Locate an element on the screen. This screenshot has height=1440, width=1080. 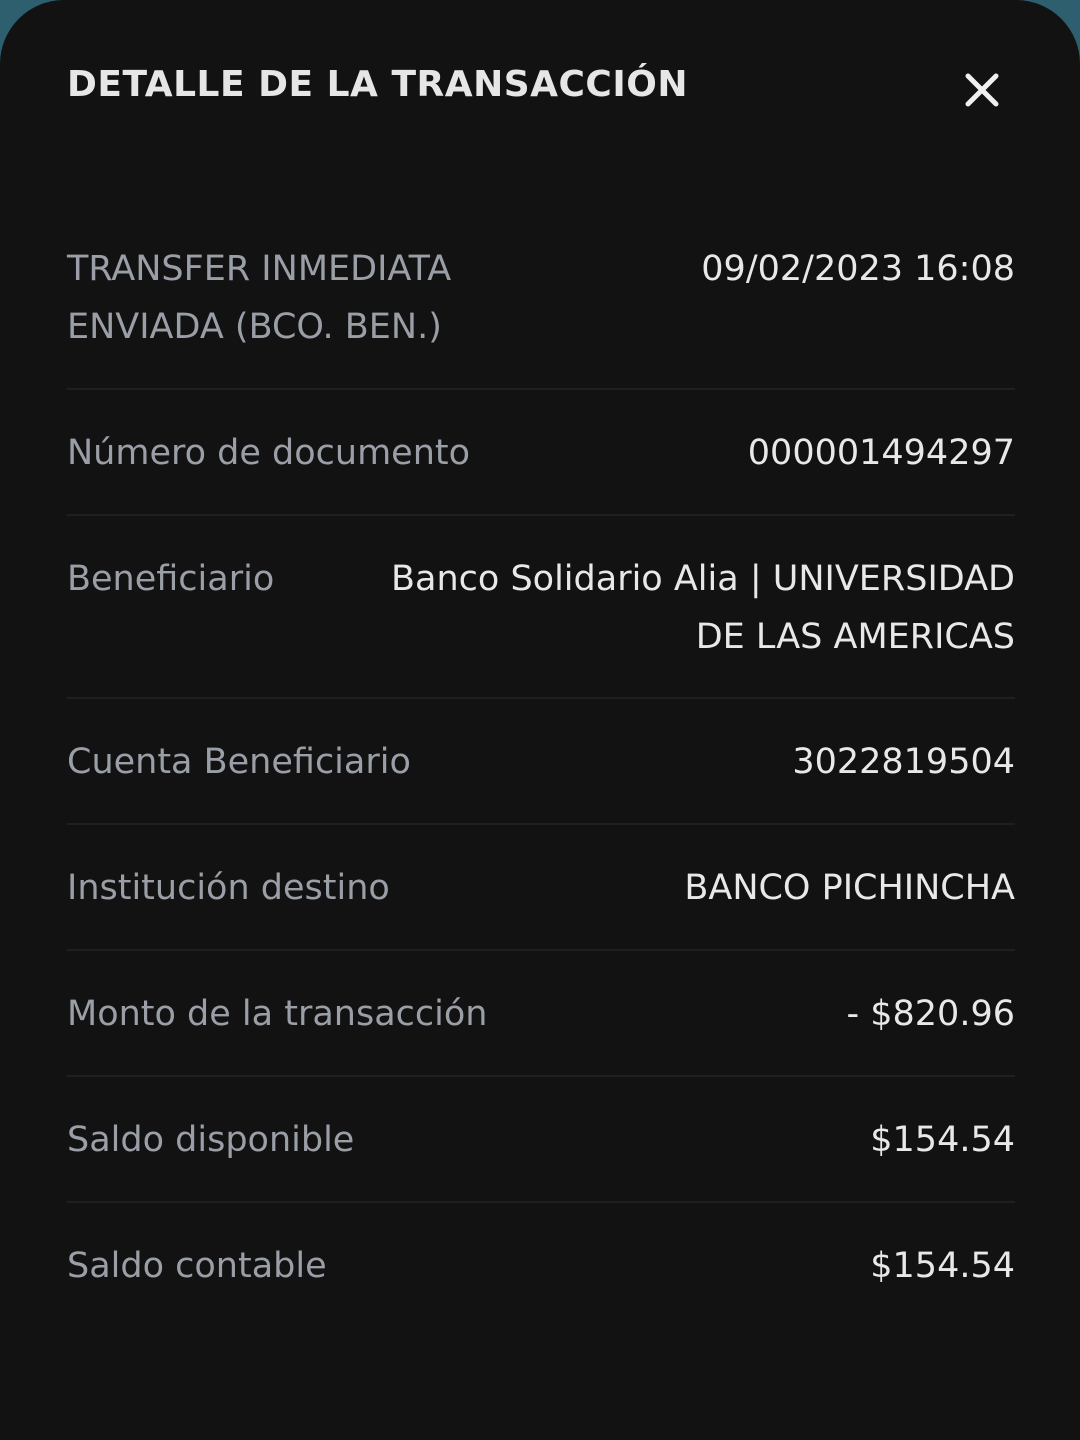
detail-row-available-balance: Saldo disponible $154.54 is located at coordinates (541, 1140).